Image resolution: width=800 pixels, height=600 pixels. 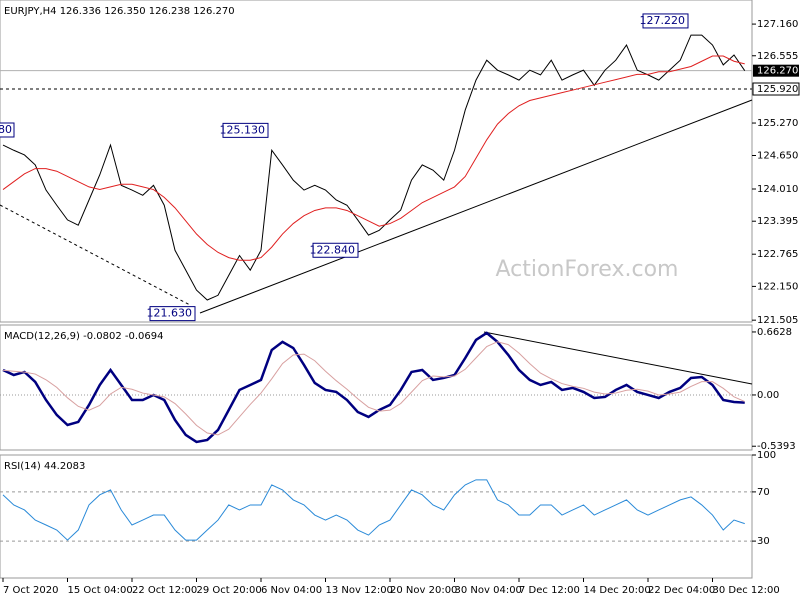 What do you see at coordinates (84, 336) in the screenshot?
I see `panel-title: MACD(12,26,9) -0.0802 -0.0694` at bounding box center [84, 336].